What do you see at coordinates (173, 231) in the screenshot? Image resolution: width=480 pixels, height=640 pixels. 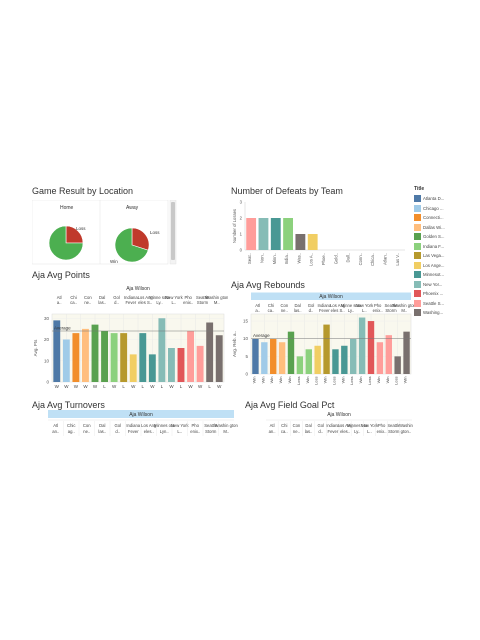 I see `scrollbar-thumb` at bounding box center [173, 231].